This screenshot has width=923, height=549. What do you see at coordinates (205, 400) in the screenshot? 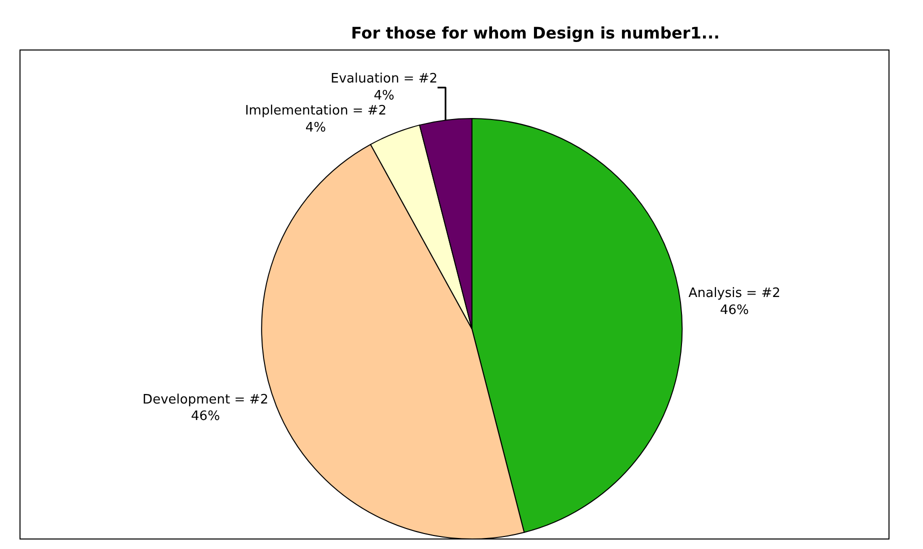
I see `slice-label: Development = #2` at bounding box center [205, 400].